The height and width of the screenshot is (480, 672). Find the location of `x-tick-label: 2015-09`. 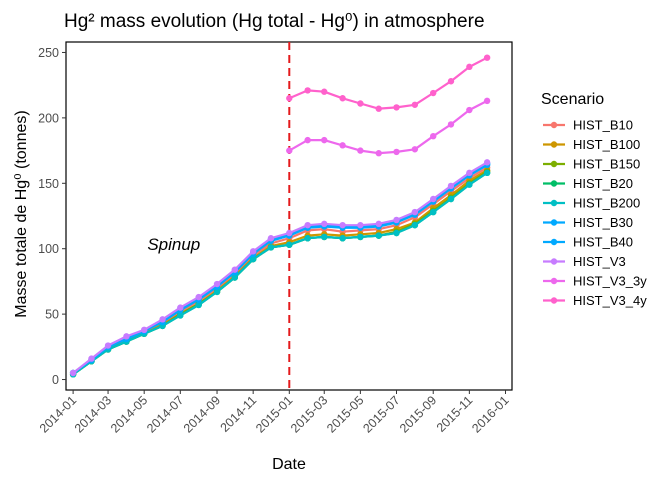

x-tick-label: 2015-09 is located at coordinates (418, 414).